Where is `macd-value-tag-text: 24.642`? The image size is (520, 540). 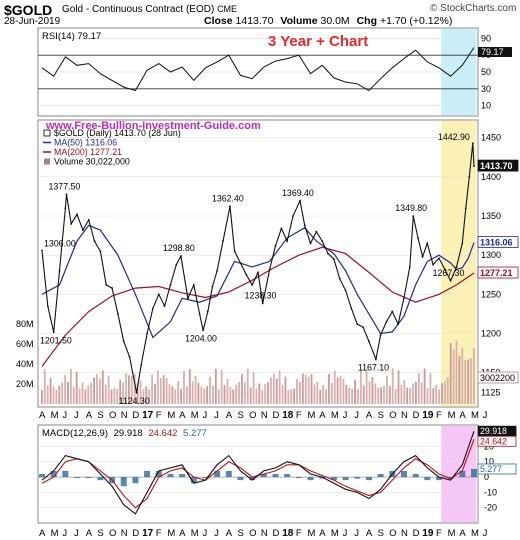 macd-value-tag-text: 24.642 is located at coordinates (493, 441).